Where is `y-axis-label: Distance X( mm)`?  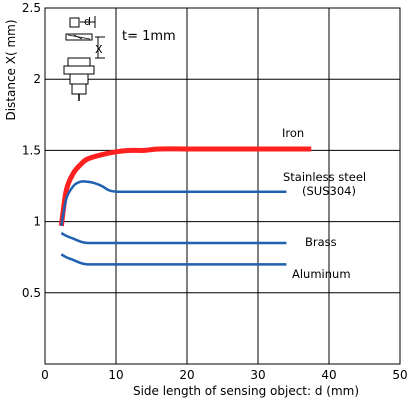
y-axis-label: Distance X( mm) is located at coordinates (11, 69).